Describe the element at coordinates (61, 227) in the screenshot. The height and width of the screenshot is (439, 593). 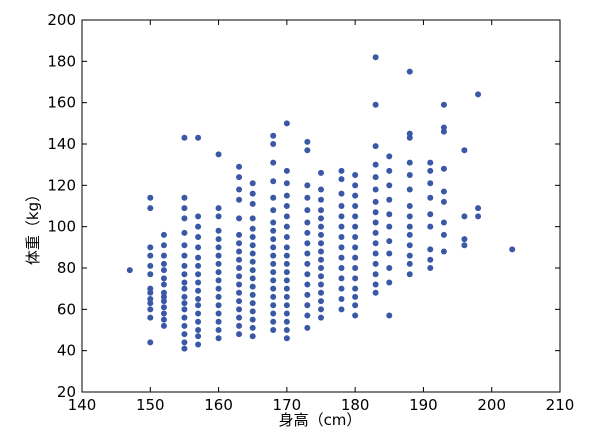
I see `y-tick-label: 100` at that location.